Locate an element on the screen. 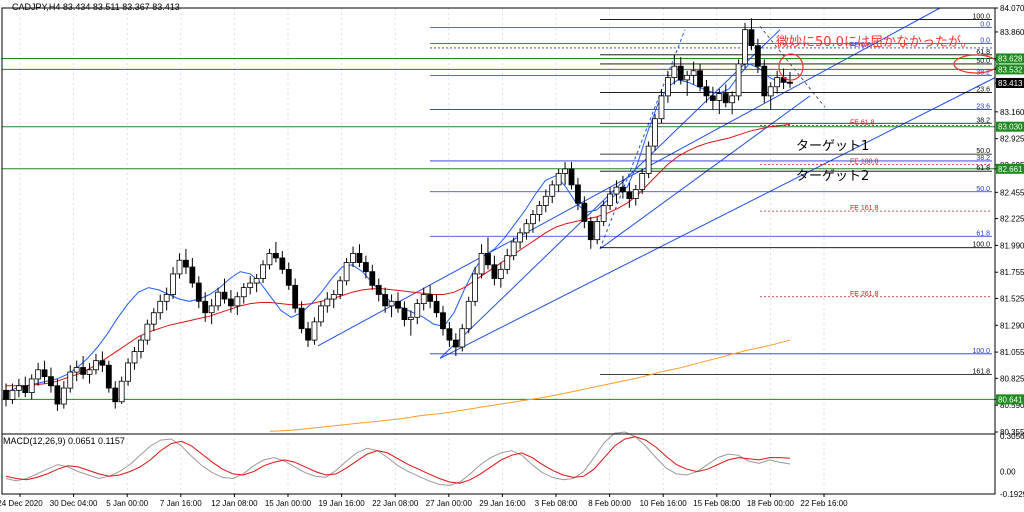 The height and width of the screenshot is (512, 1024). target2-label: ターゲット2 is located at coordinates (832, 176).